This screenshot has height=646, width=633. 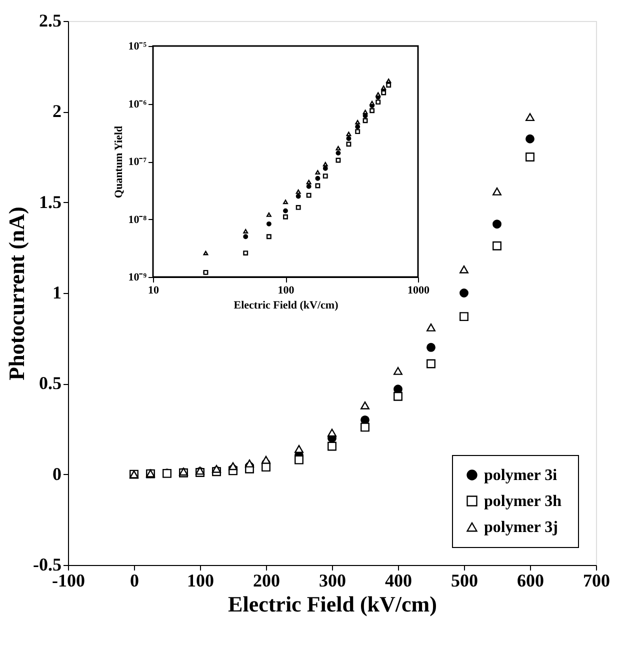 I want to click on x-tick-label: 300, so click(x=332, y=580).